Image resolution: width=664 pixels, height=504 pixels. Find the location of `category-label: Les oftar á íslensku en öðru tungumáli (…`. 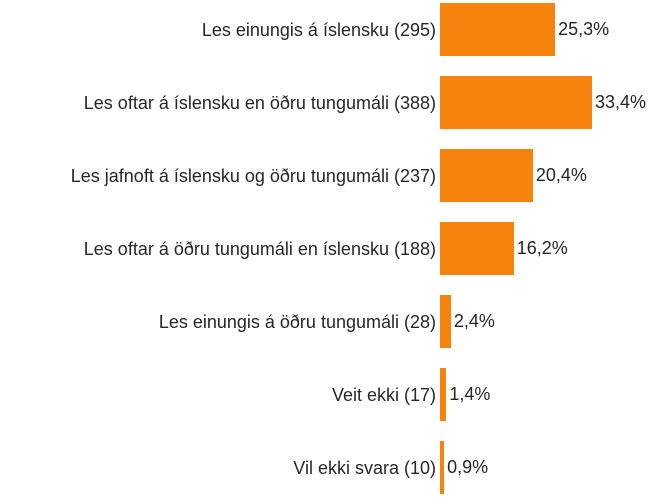

category-label: Les oftar á íslensku en öðru tungumáli (… is located at coordinates (259, 102).